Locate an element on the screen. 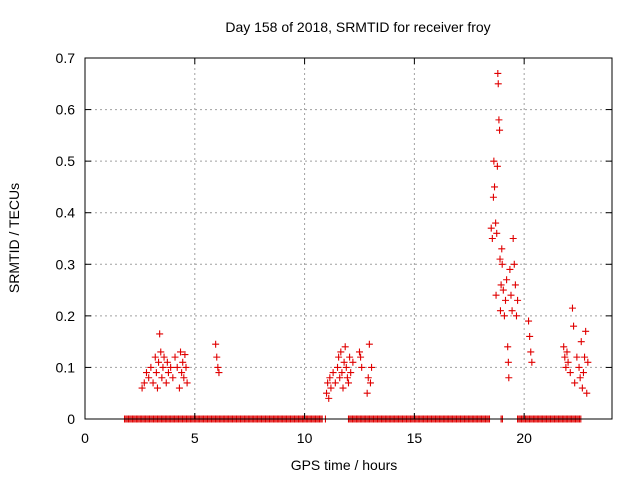  y-tick-label: 0 is located at coordinates (71, 419).